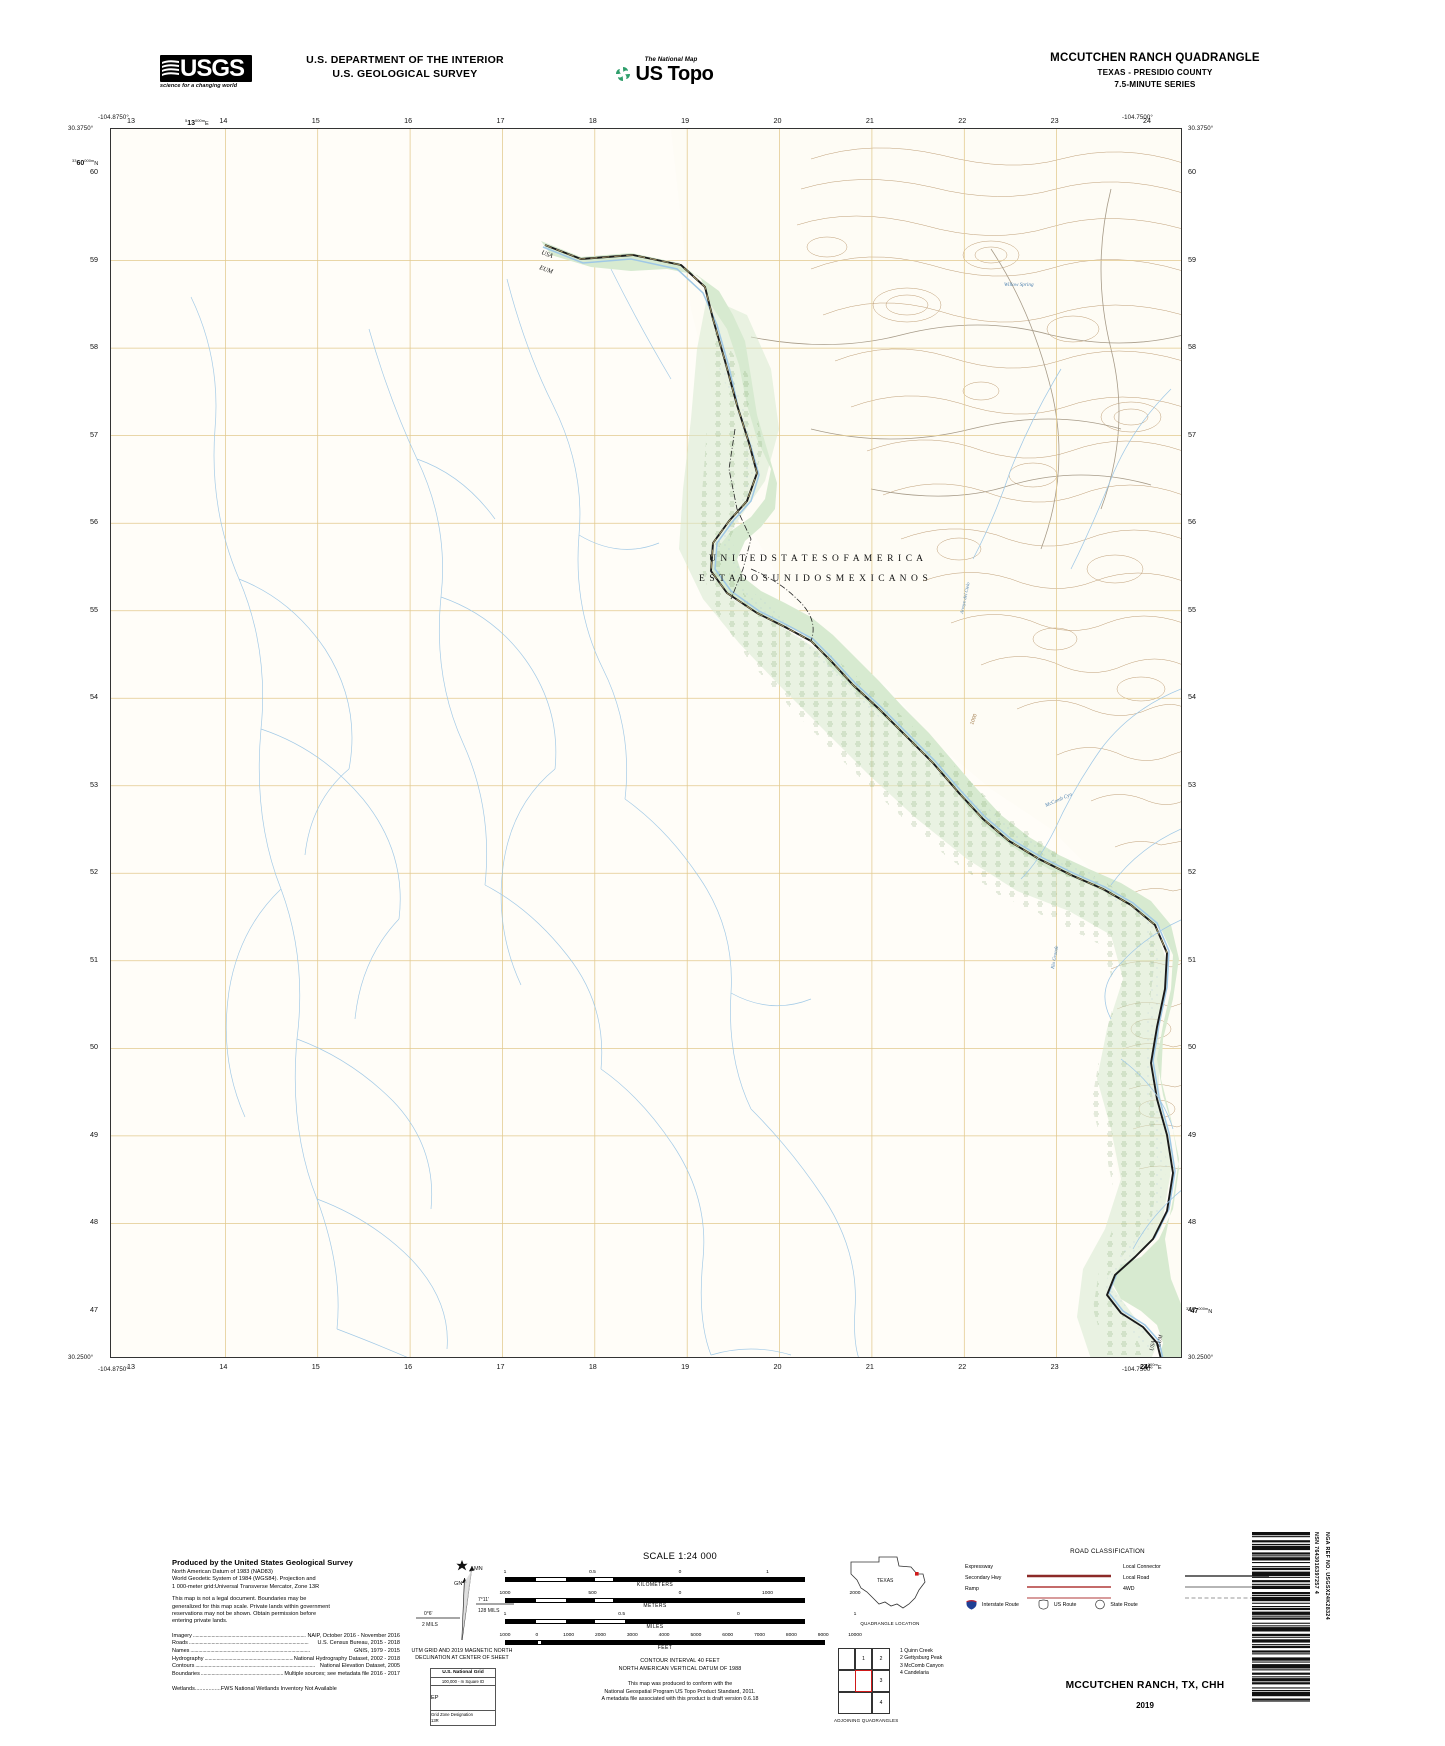  What do you see at coordinates (1038, 1569) in the screenshot?
I see `road-left-row-1: Expressway` at bounding box center [1038, 1569].